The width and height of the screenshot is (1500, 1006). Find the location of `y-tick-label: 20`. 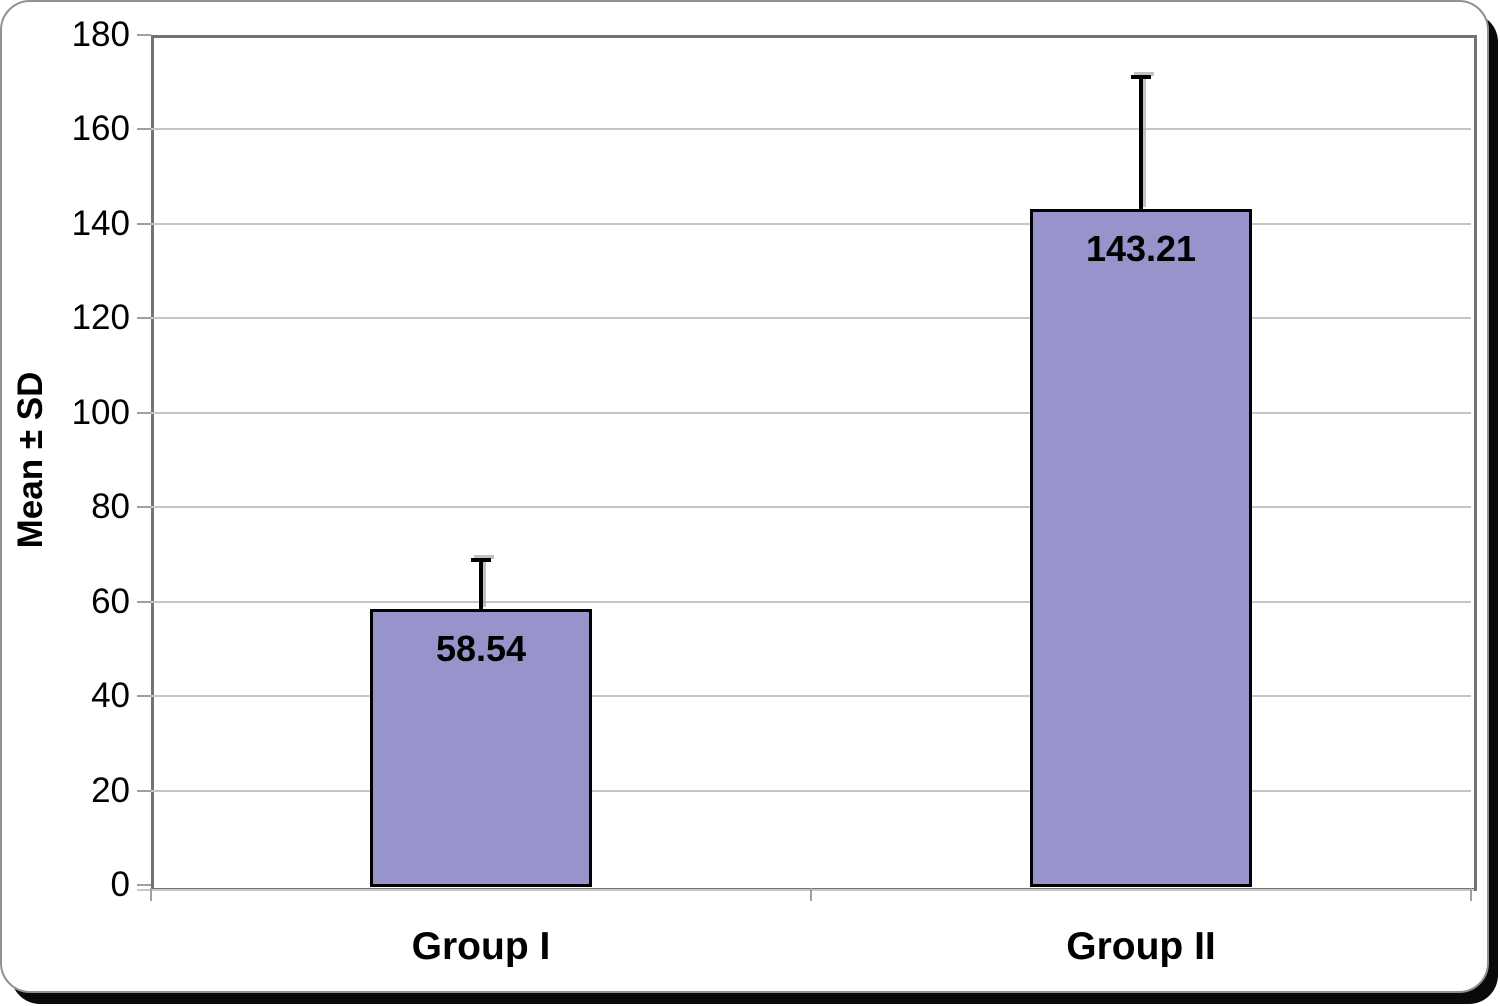

y-tick-label: 20 is located at coordinates (110, 790).